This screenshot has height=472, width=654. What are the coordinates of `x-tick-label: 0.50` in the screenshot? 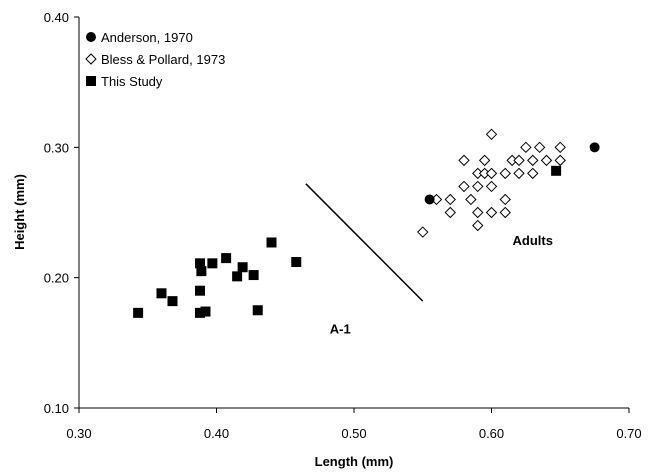 It's located at (353, 433).